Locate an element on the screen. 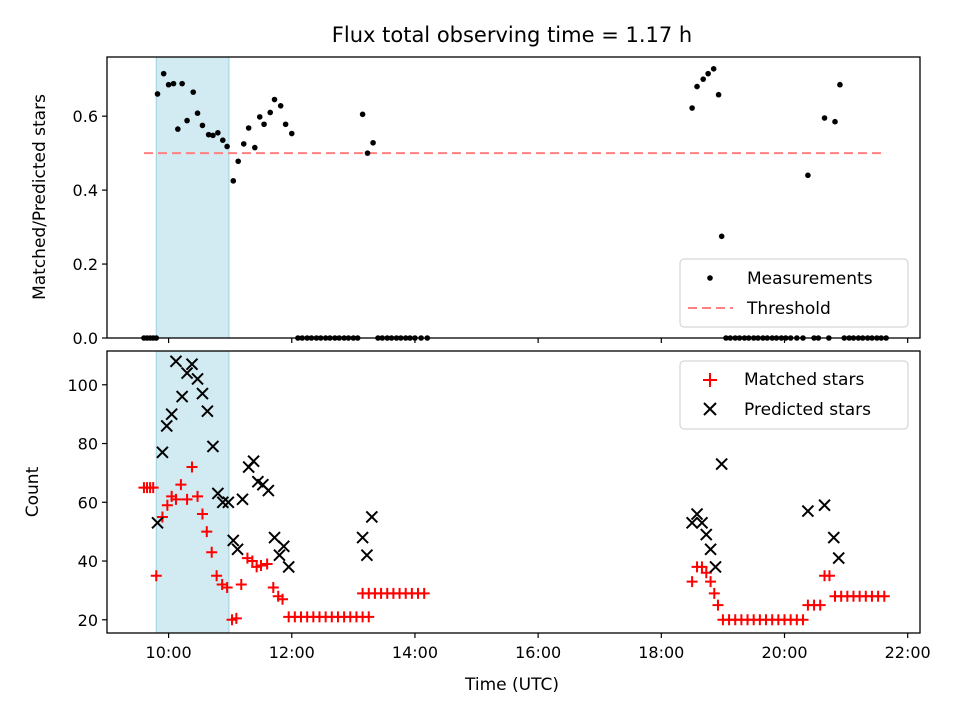 This screenshot has height=720, width=960. bottom-y-tick-label: 80 is located at coordinates (88, 444).